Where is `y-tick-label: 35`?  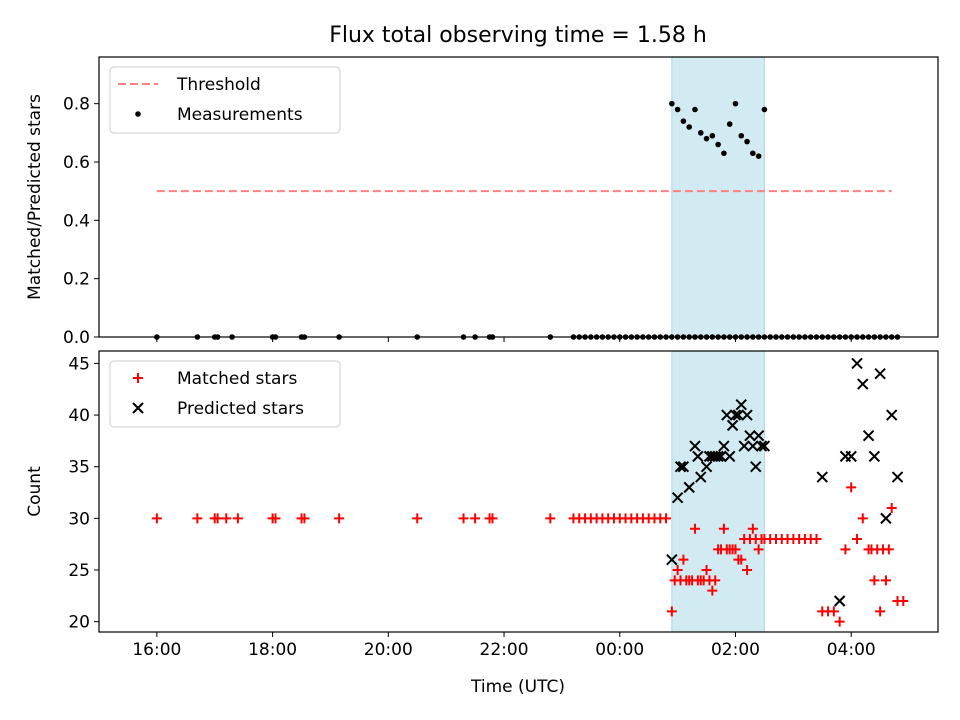
y-tick-label: 35 is located at coordinates (79, 468).